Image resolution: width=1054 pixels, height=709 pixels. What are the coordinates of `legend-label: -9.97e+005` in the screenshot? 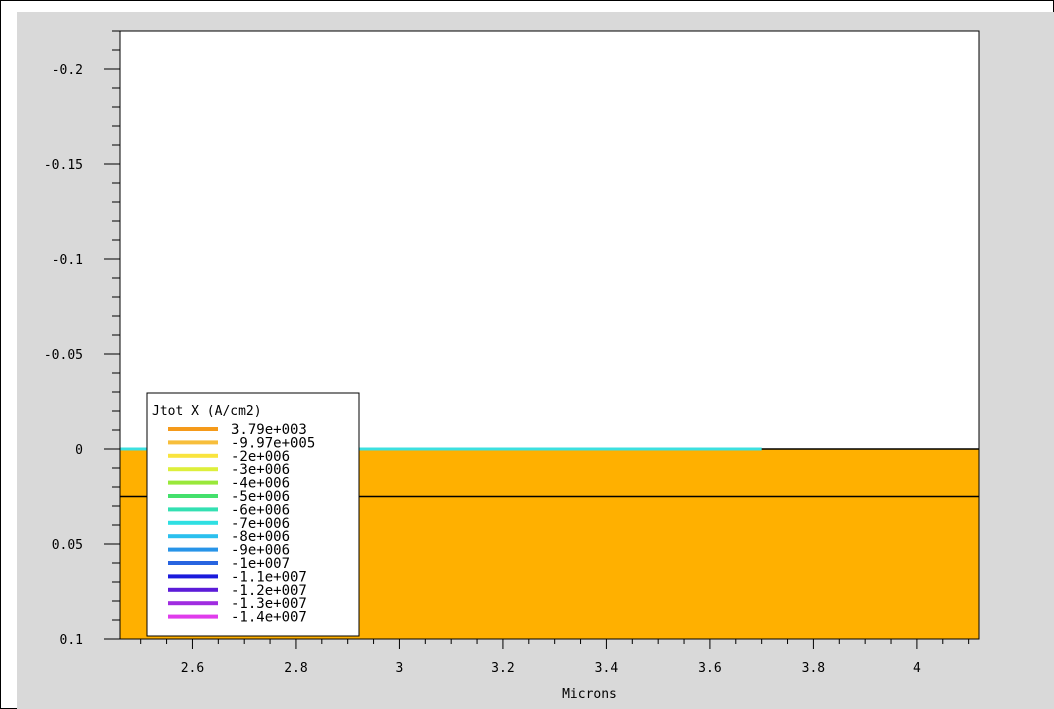 It's located at (273, 443).